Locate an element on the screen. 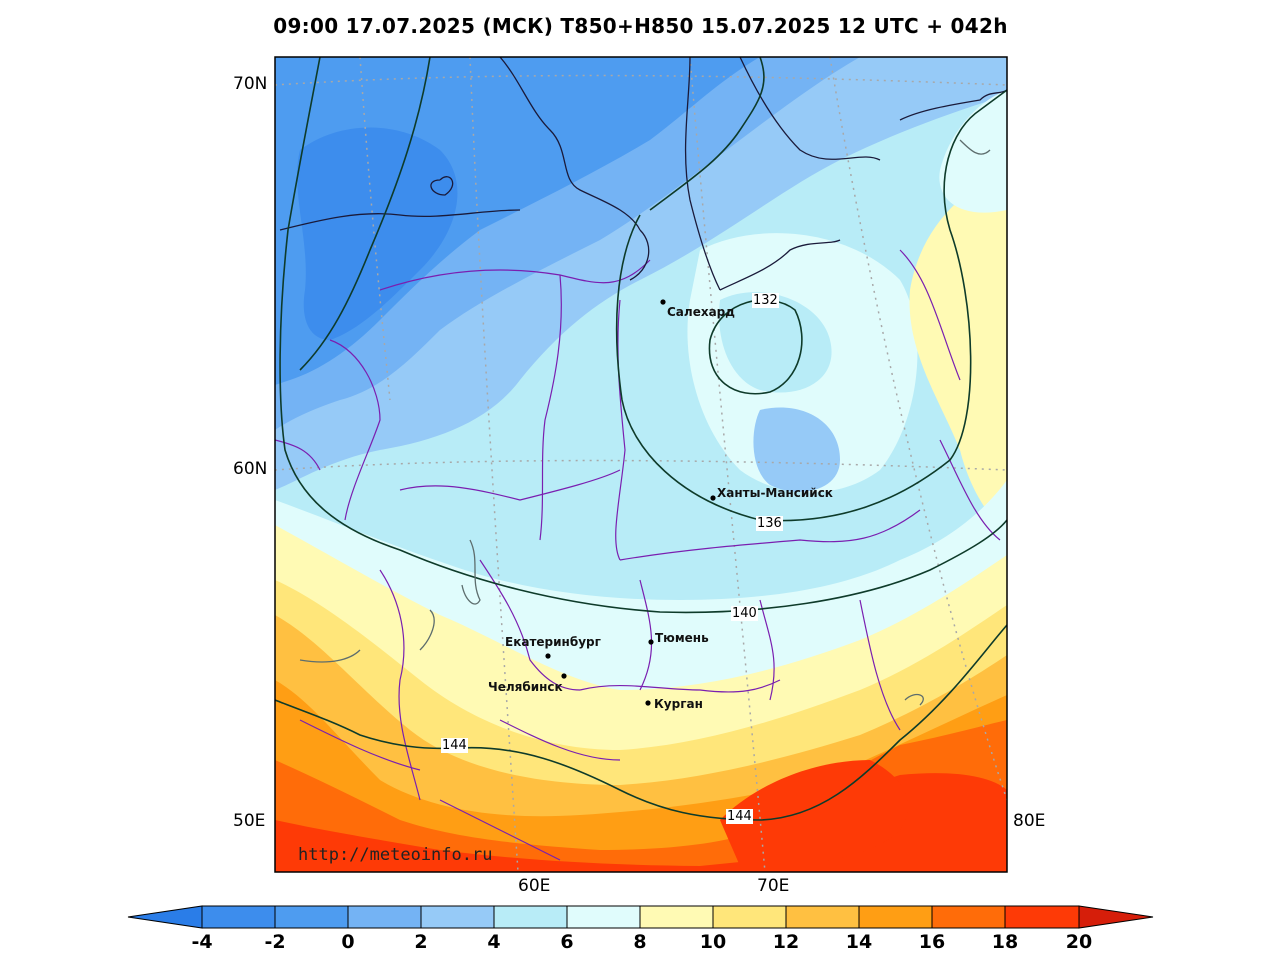 The height and width of the screenshot is (963, 1281). lat-label-70n: 70N is located at coordinates (250, 84).